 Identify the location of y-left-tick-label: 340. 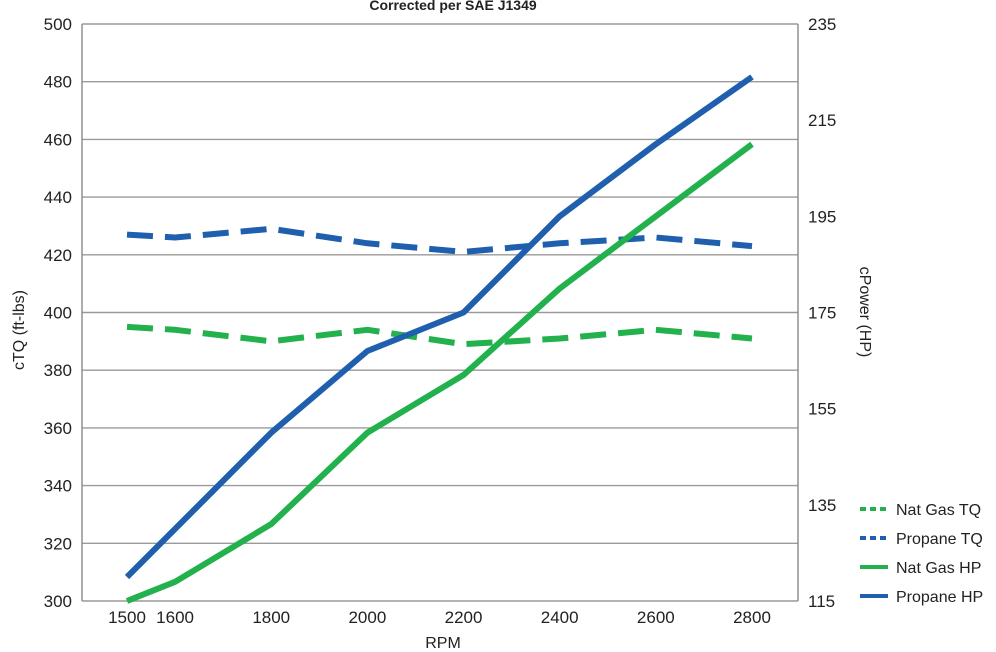
(58, 486).